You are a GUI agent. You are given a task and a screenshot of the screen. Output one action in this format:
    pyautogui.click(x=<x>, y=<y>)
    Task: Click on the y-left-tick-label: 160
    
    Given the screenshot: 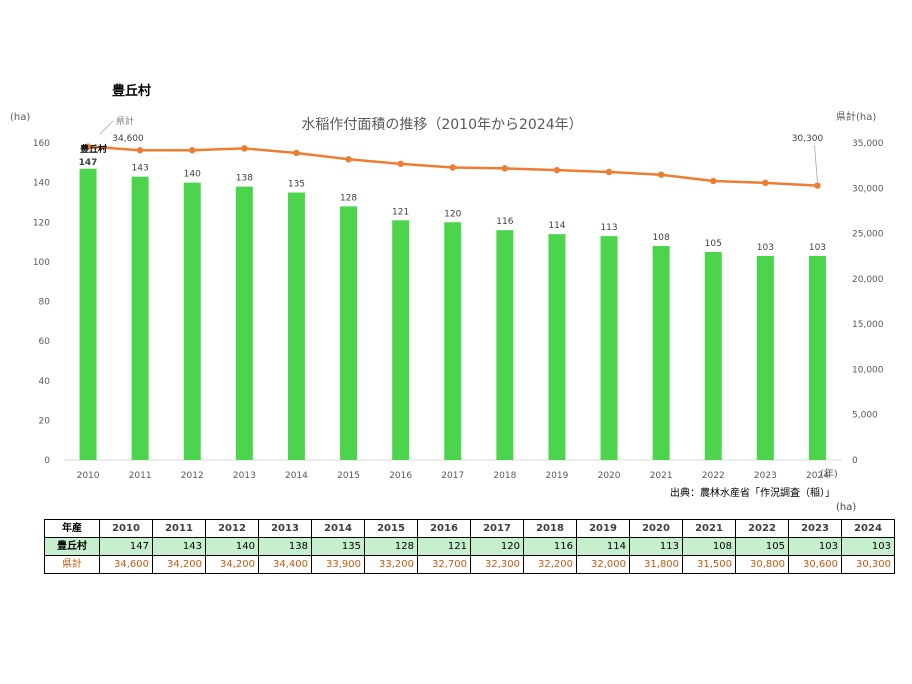 What is the action you would take?
    pyautogui.click(x=41, y=144)
    